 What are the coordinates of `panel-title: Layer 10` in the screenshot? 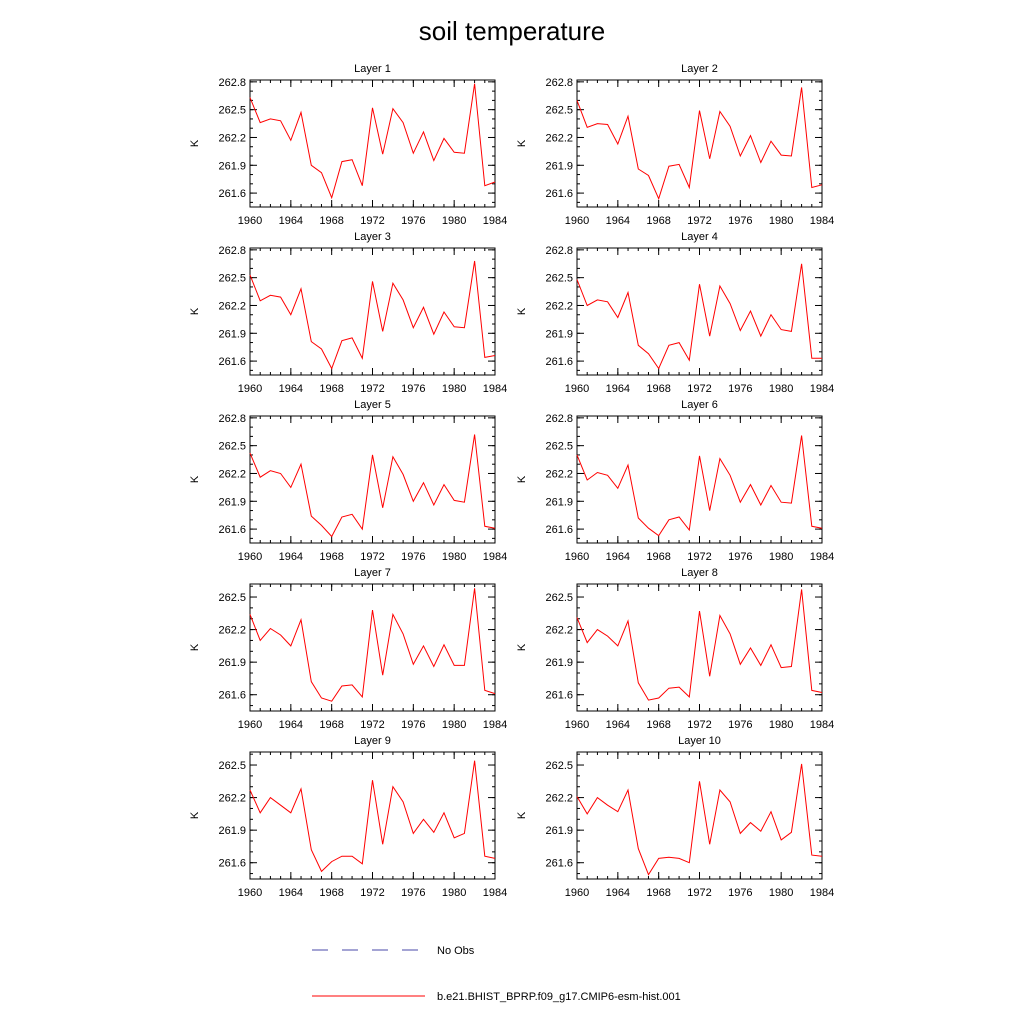 It's located at (699, 741).